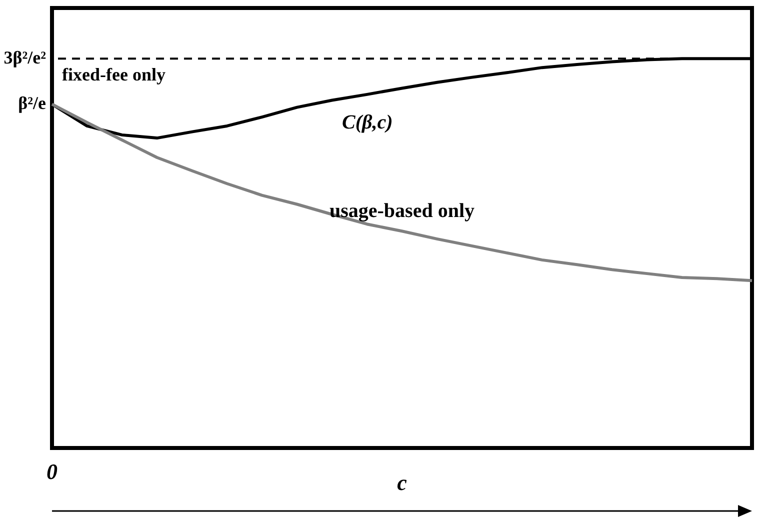  Describe the element at coordinates (52, 471) in the screenshot. I see `text: 0` at that location.